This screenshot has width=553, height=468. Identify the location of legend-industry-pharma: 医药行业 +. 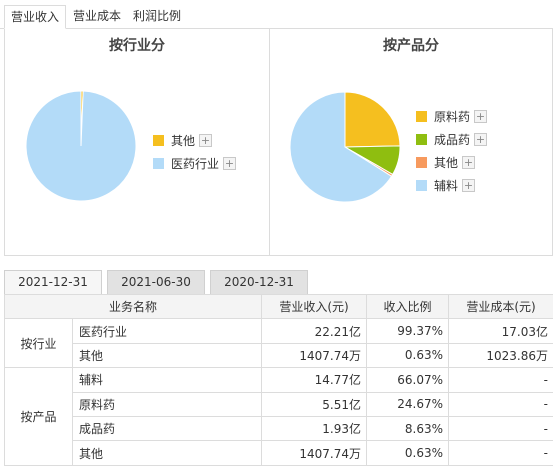
(203, 164).